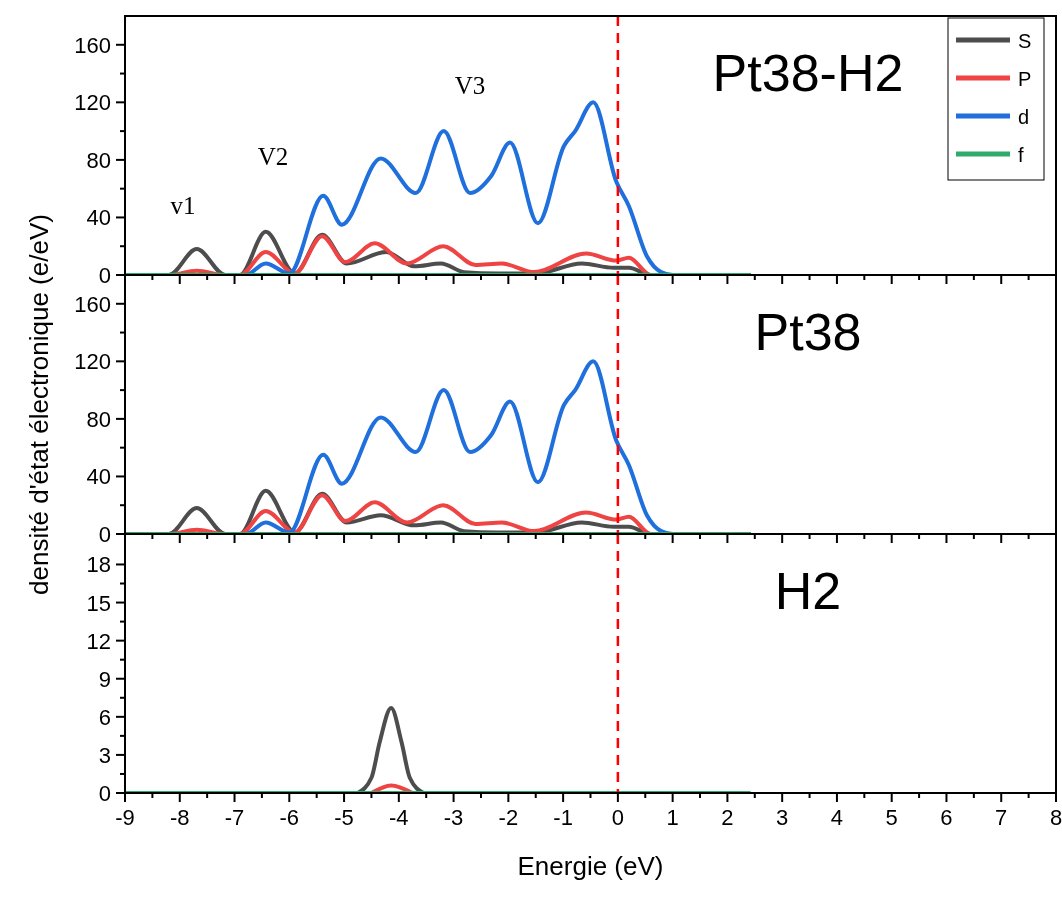 Image resolution: width=1062 pixels, height=906 pixels. I want to click on x-tick-label: 2, so click(727, 817).